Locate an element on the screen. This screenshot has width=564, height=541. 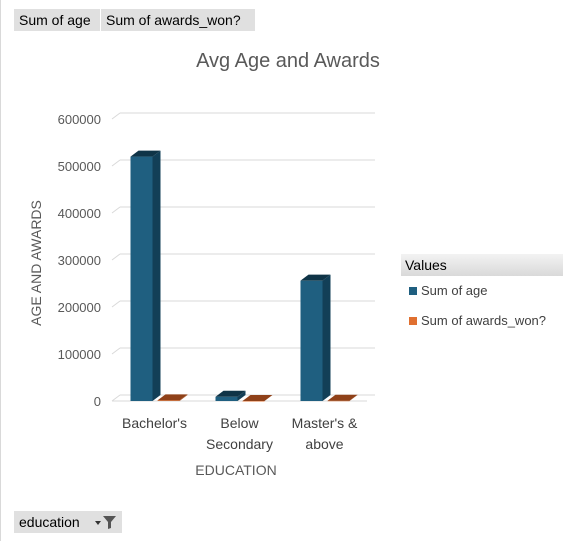
x-tick-label: Bachelor's is located at coordinates (154, 423).